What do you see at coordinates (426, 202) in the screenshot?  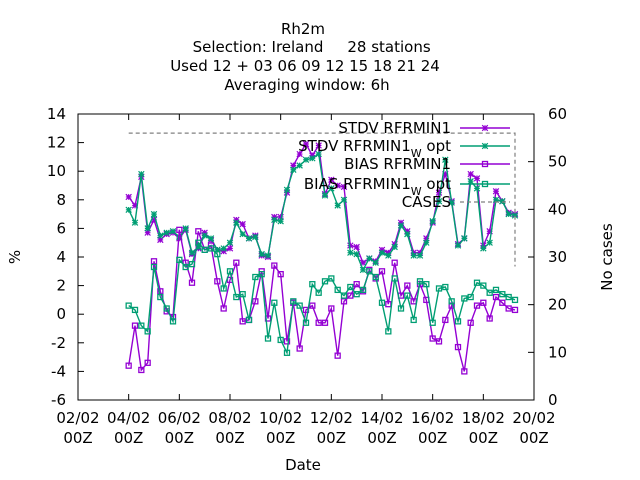 I see `legend-label-cases: CASES` at bounding box center [426, 202].